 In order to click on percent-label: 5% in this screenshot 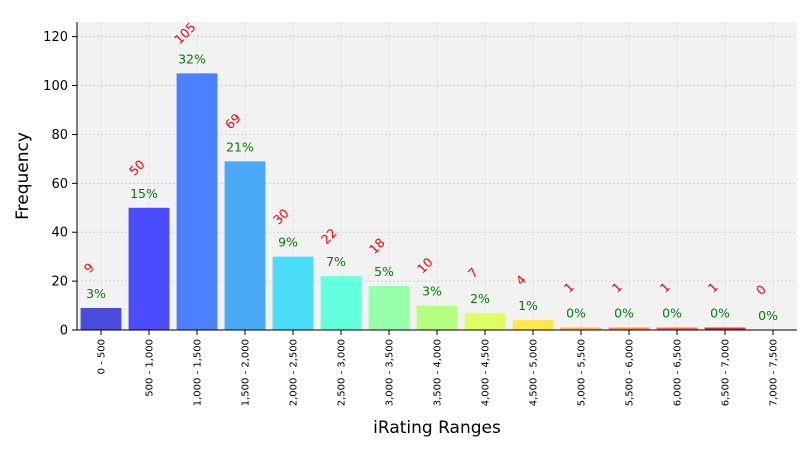, I will do `click(384, 271)`.